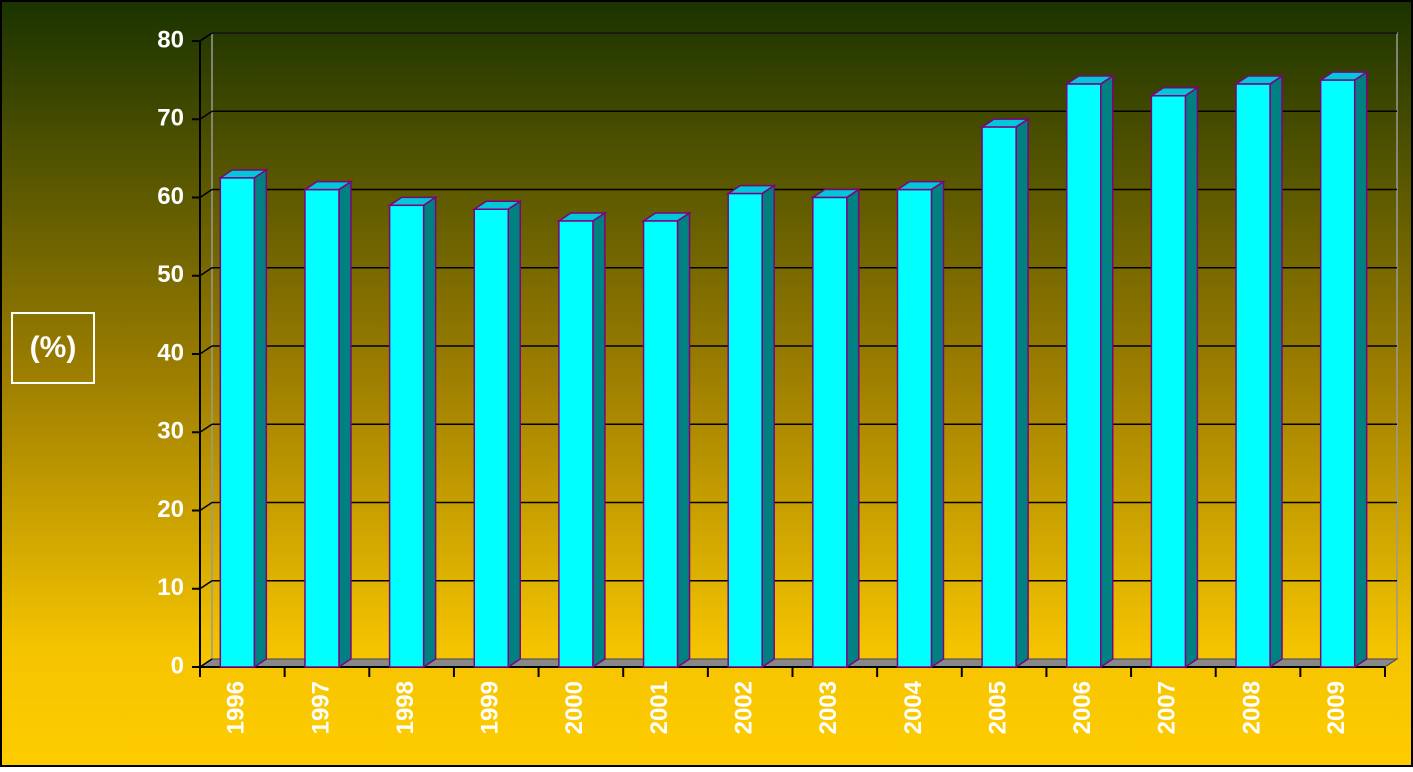 The width and height of the screenshot is (1413, 772). I want to click on x-tick-label: 2007, so click(1167, 707).